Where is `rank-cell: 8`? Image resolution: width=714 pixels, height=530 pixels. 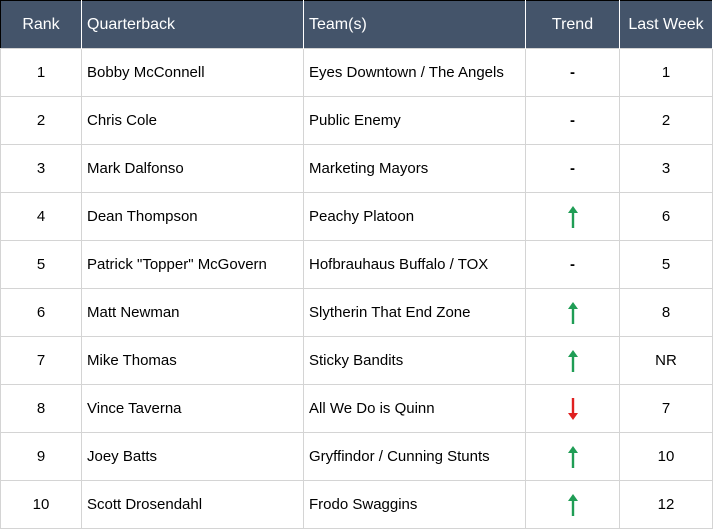
rank-cell: 8 is located at coordinates (41, 408).